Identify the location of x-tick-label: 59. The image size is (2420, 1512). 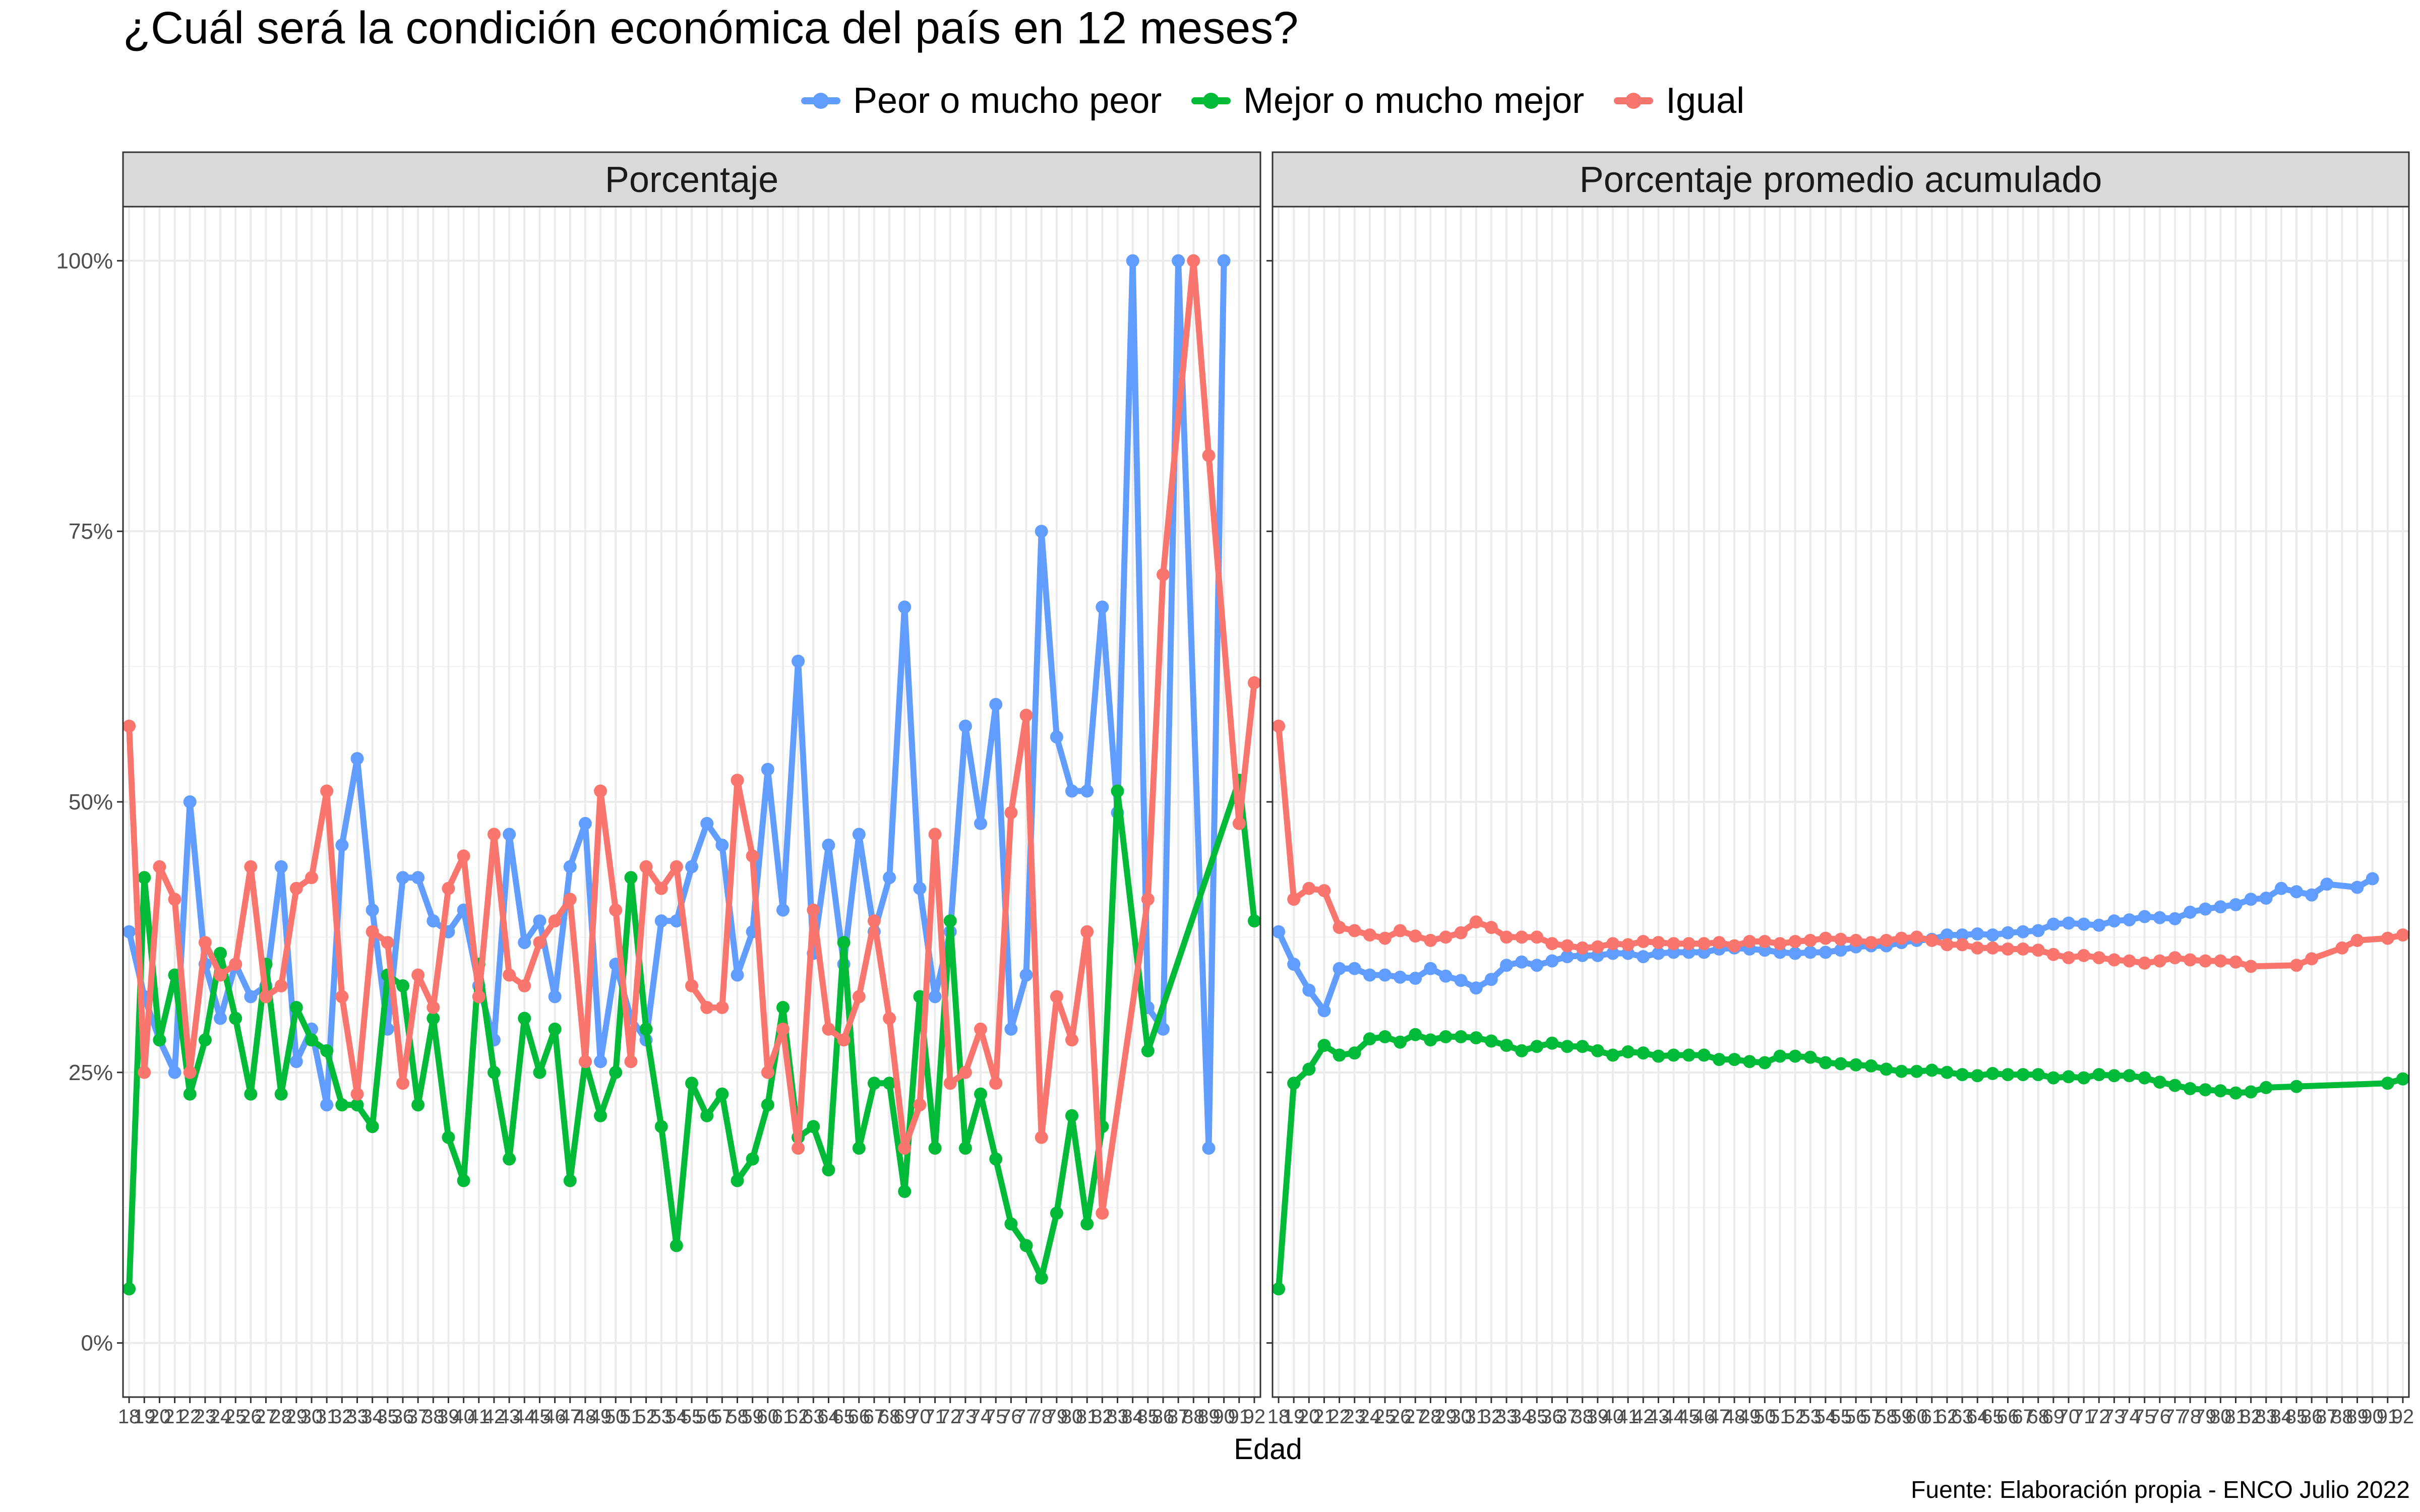
(1901, 1417).